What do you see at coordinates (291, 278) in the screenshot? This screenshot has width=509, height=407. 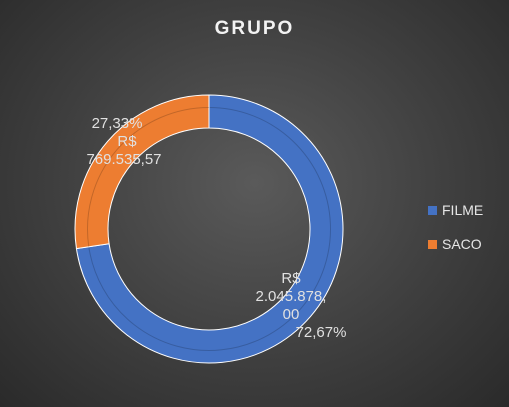 I see `data-label-filme-line-0: R$` at bounding box center [291, 278].